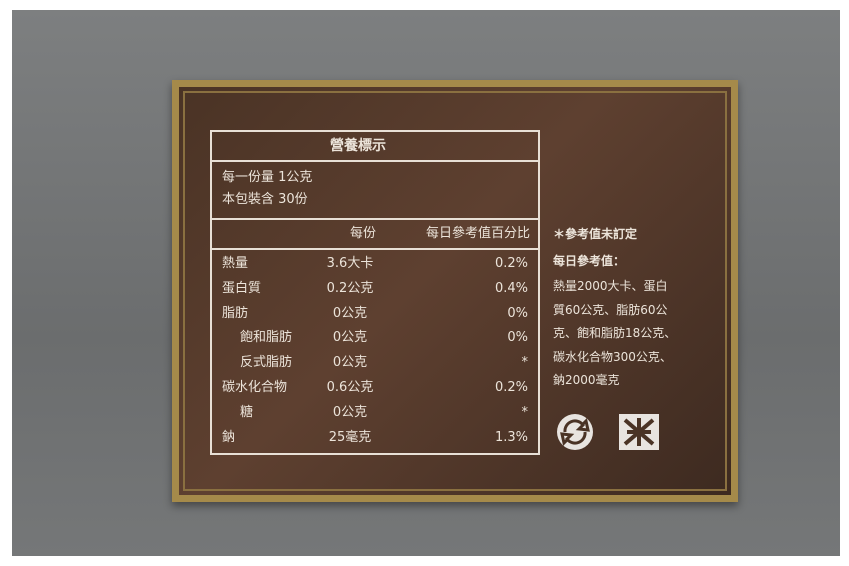 This screenshot has width=849, height=566. I want to click on recycle-icon, so click(575, 432).